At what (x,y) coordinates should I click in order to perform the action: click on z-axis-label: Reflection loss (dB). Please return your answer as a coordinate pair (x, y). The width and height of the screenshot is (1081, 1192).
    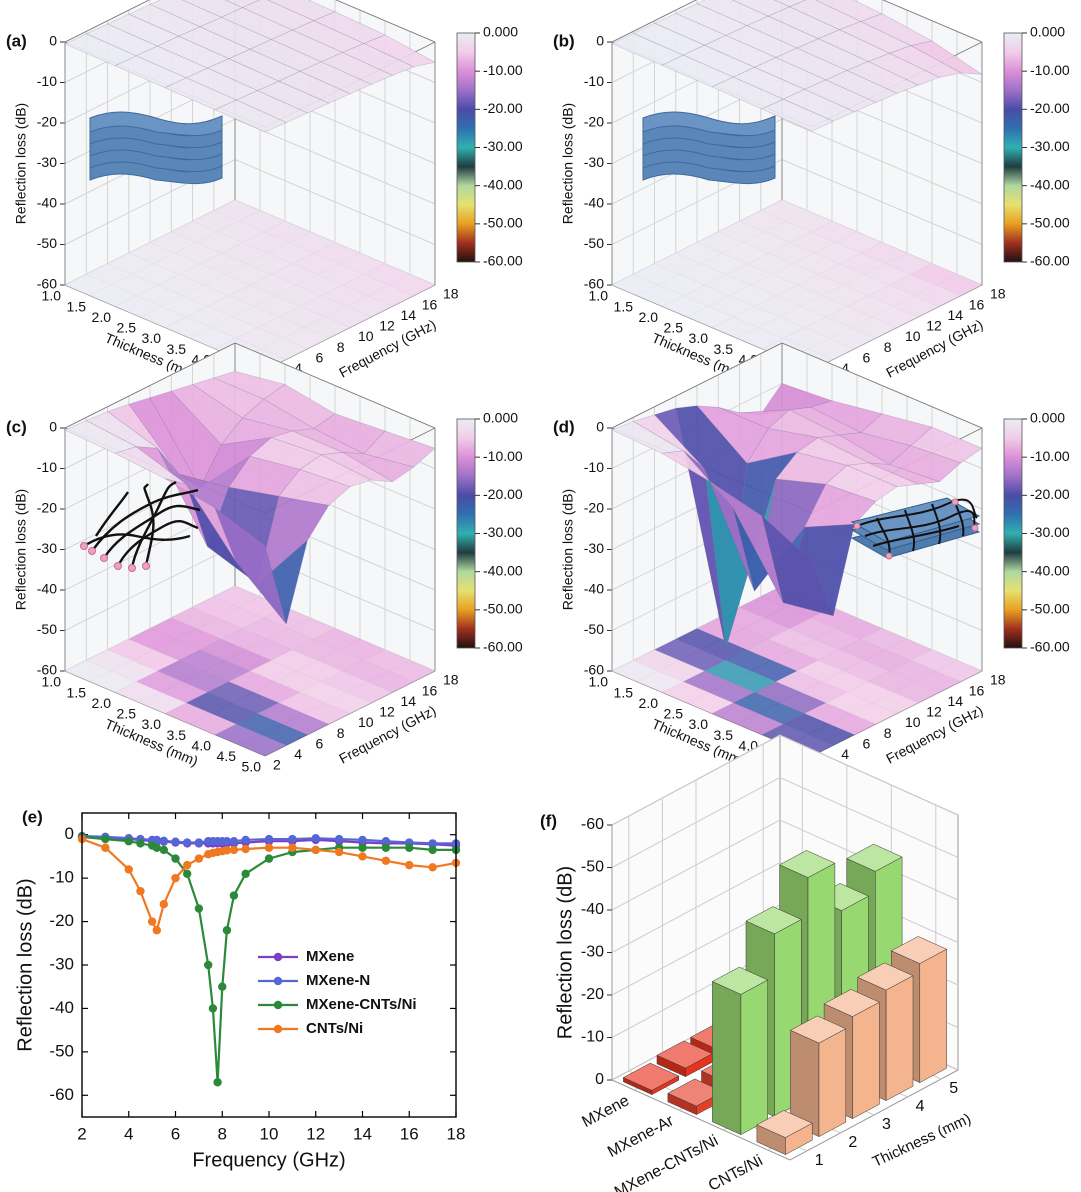
    Looking at the image, I should click on (565, 952).